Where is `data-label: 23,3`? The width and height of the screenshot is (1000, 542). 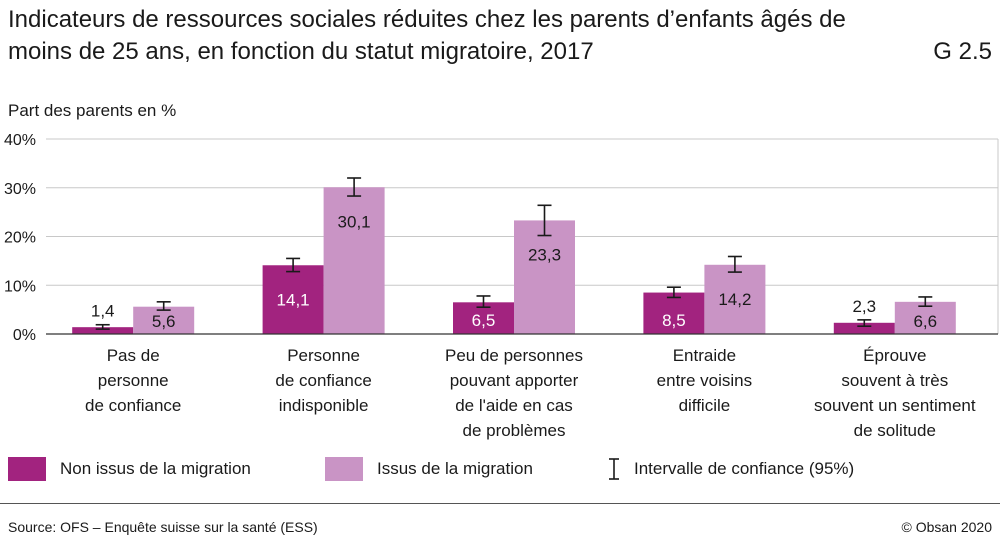
data-label: 23,3 is located at coordinates (544, 254).